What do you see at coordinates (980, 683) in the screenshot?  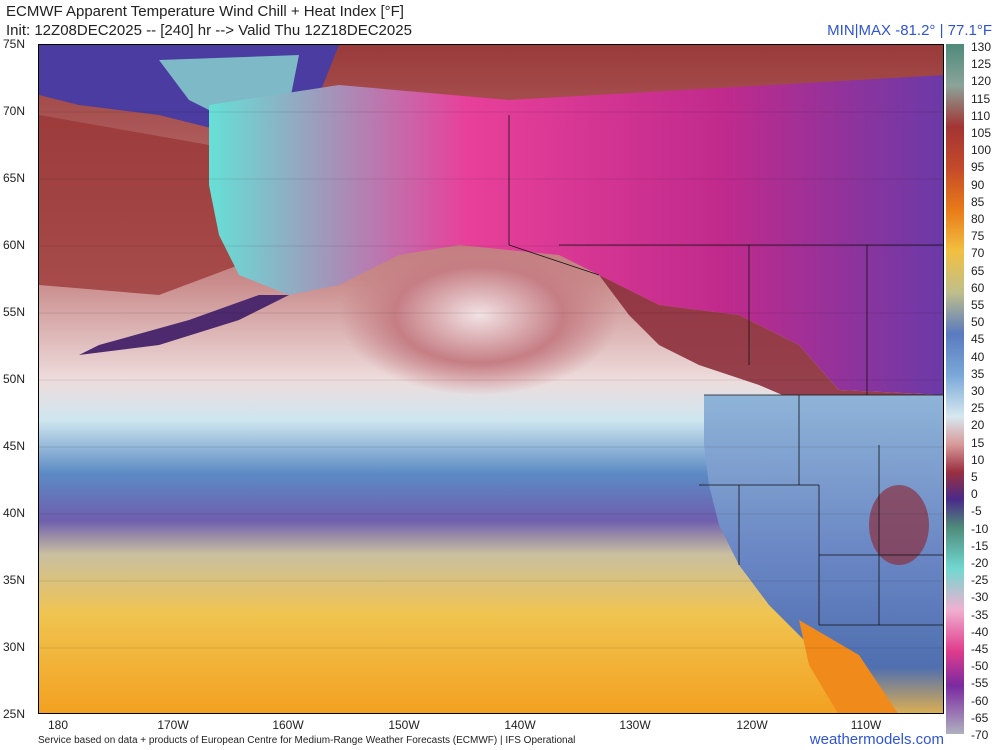 I see `colorbar-tick-label: -55` at bounding box center [980, 683].